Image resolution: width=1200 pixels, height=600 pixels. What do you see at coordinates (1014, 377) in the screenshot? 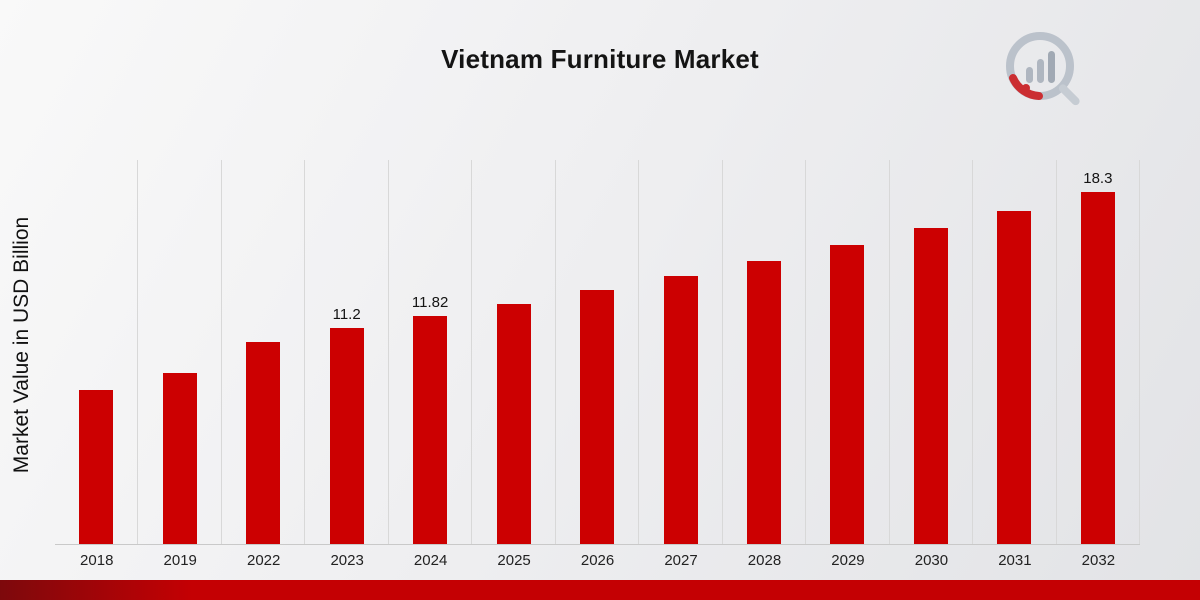
I see `bar-2031` at bounding box center [1014, 377].